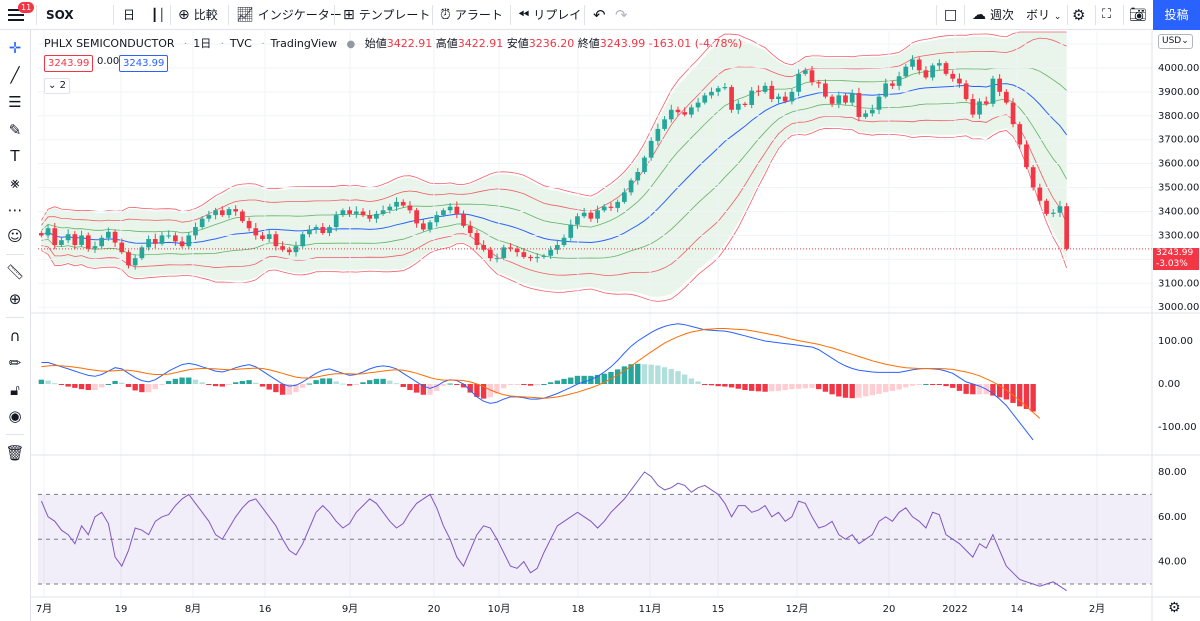 Image resolution: width=1200 pixels, height=621 pixels. Describe the element at coordinates (588, 43) in the screenshot. I see `close-label: 終値` at that location.